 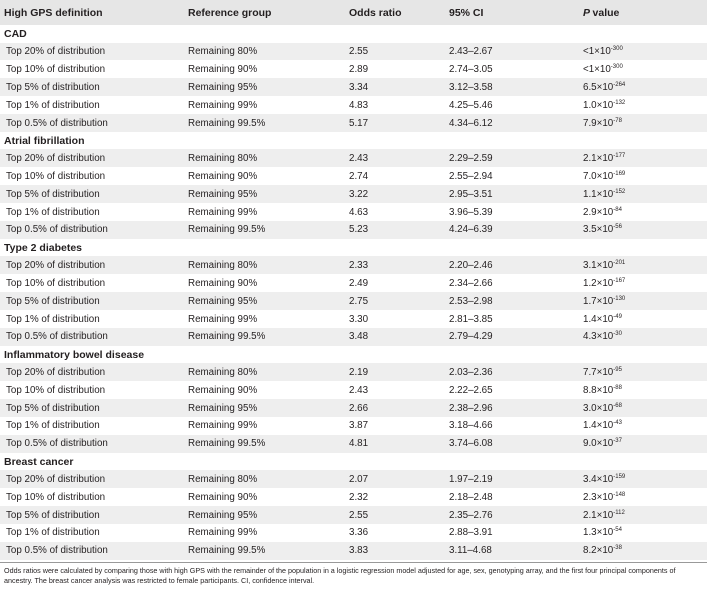 What do you see at coordinates (471, 408) in the screenshot?
I see `cell-95-ci: 2.38–2.96` at bounding box center [471, 408].